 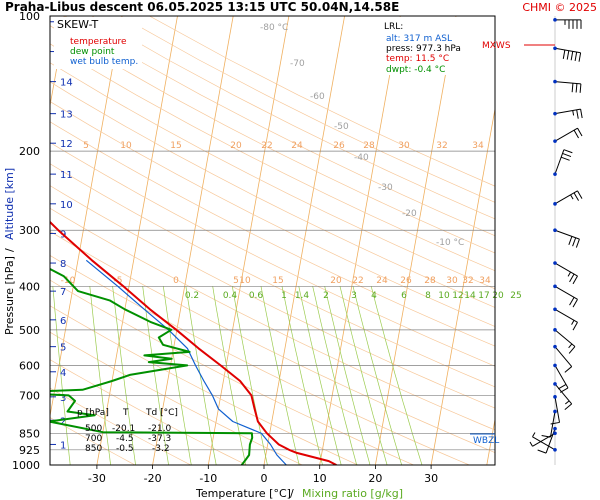 I want to click on table-cell: -37.3, so click(x=159, y=439).